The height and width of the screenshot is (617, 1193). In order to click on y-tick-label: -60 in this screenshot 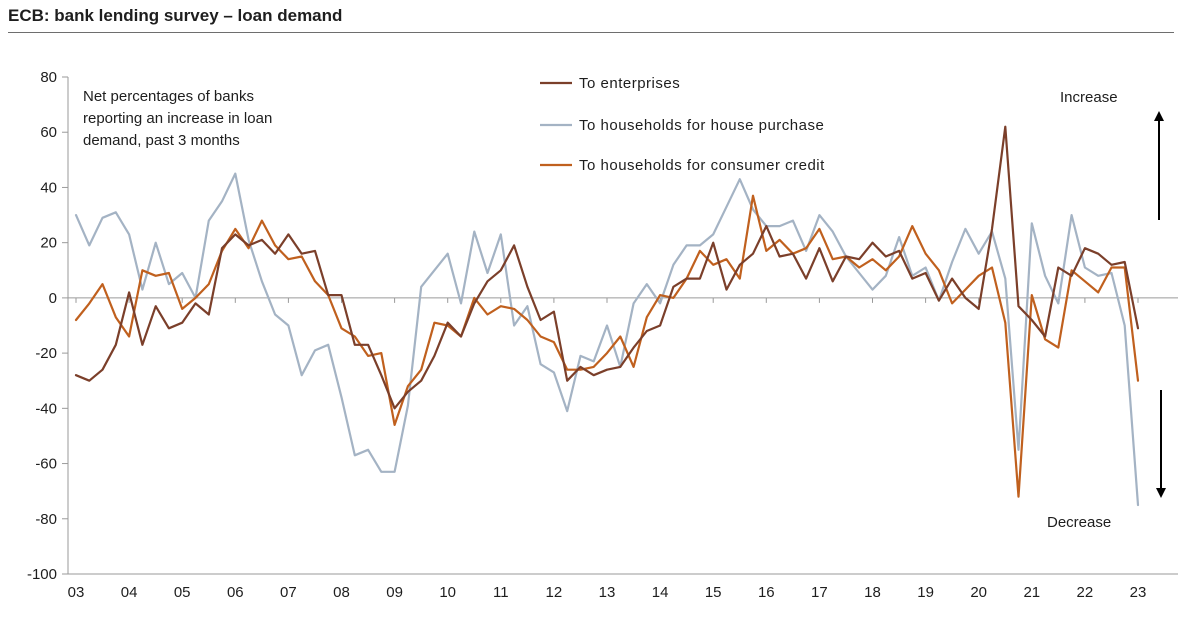, I will do `click(46, 464)`.